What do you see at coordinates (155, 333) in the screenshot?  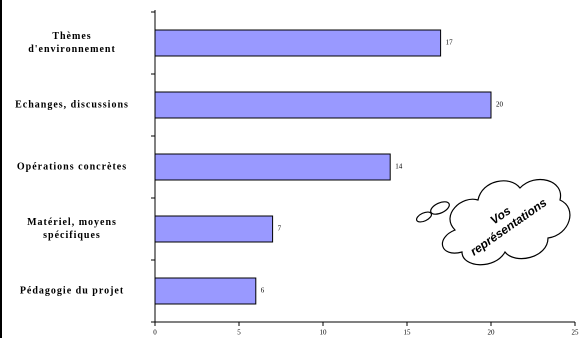 I see `x-tick-label: 0` at bounding box center [155, 333].